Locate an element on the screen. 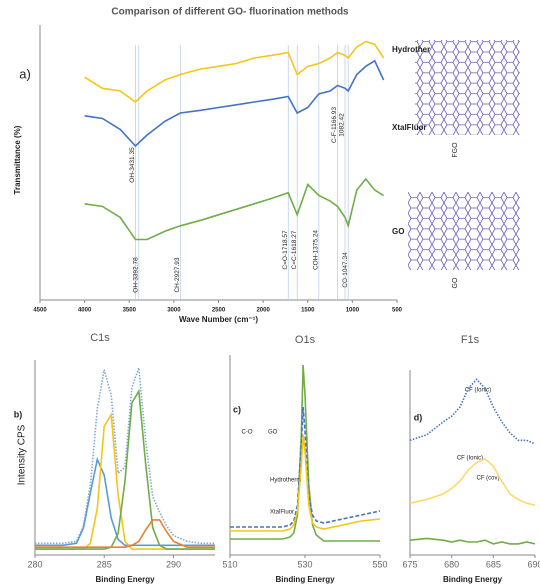 The height and width of the screenshot is (587, 540). go-structure is located at coordinates (464, 231).